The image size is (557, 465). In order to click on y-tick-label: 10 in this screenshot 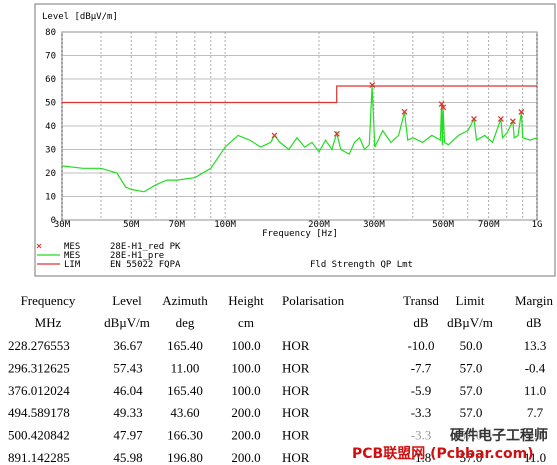, I will do `click(50, 198)`.